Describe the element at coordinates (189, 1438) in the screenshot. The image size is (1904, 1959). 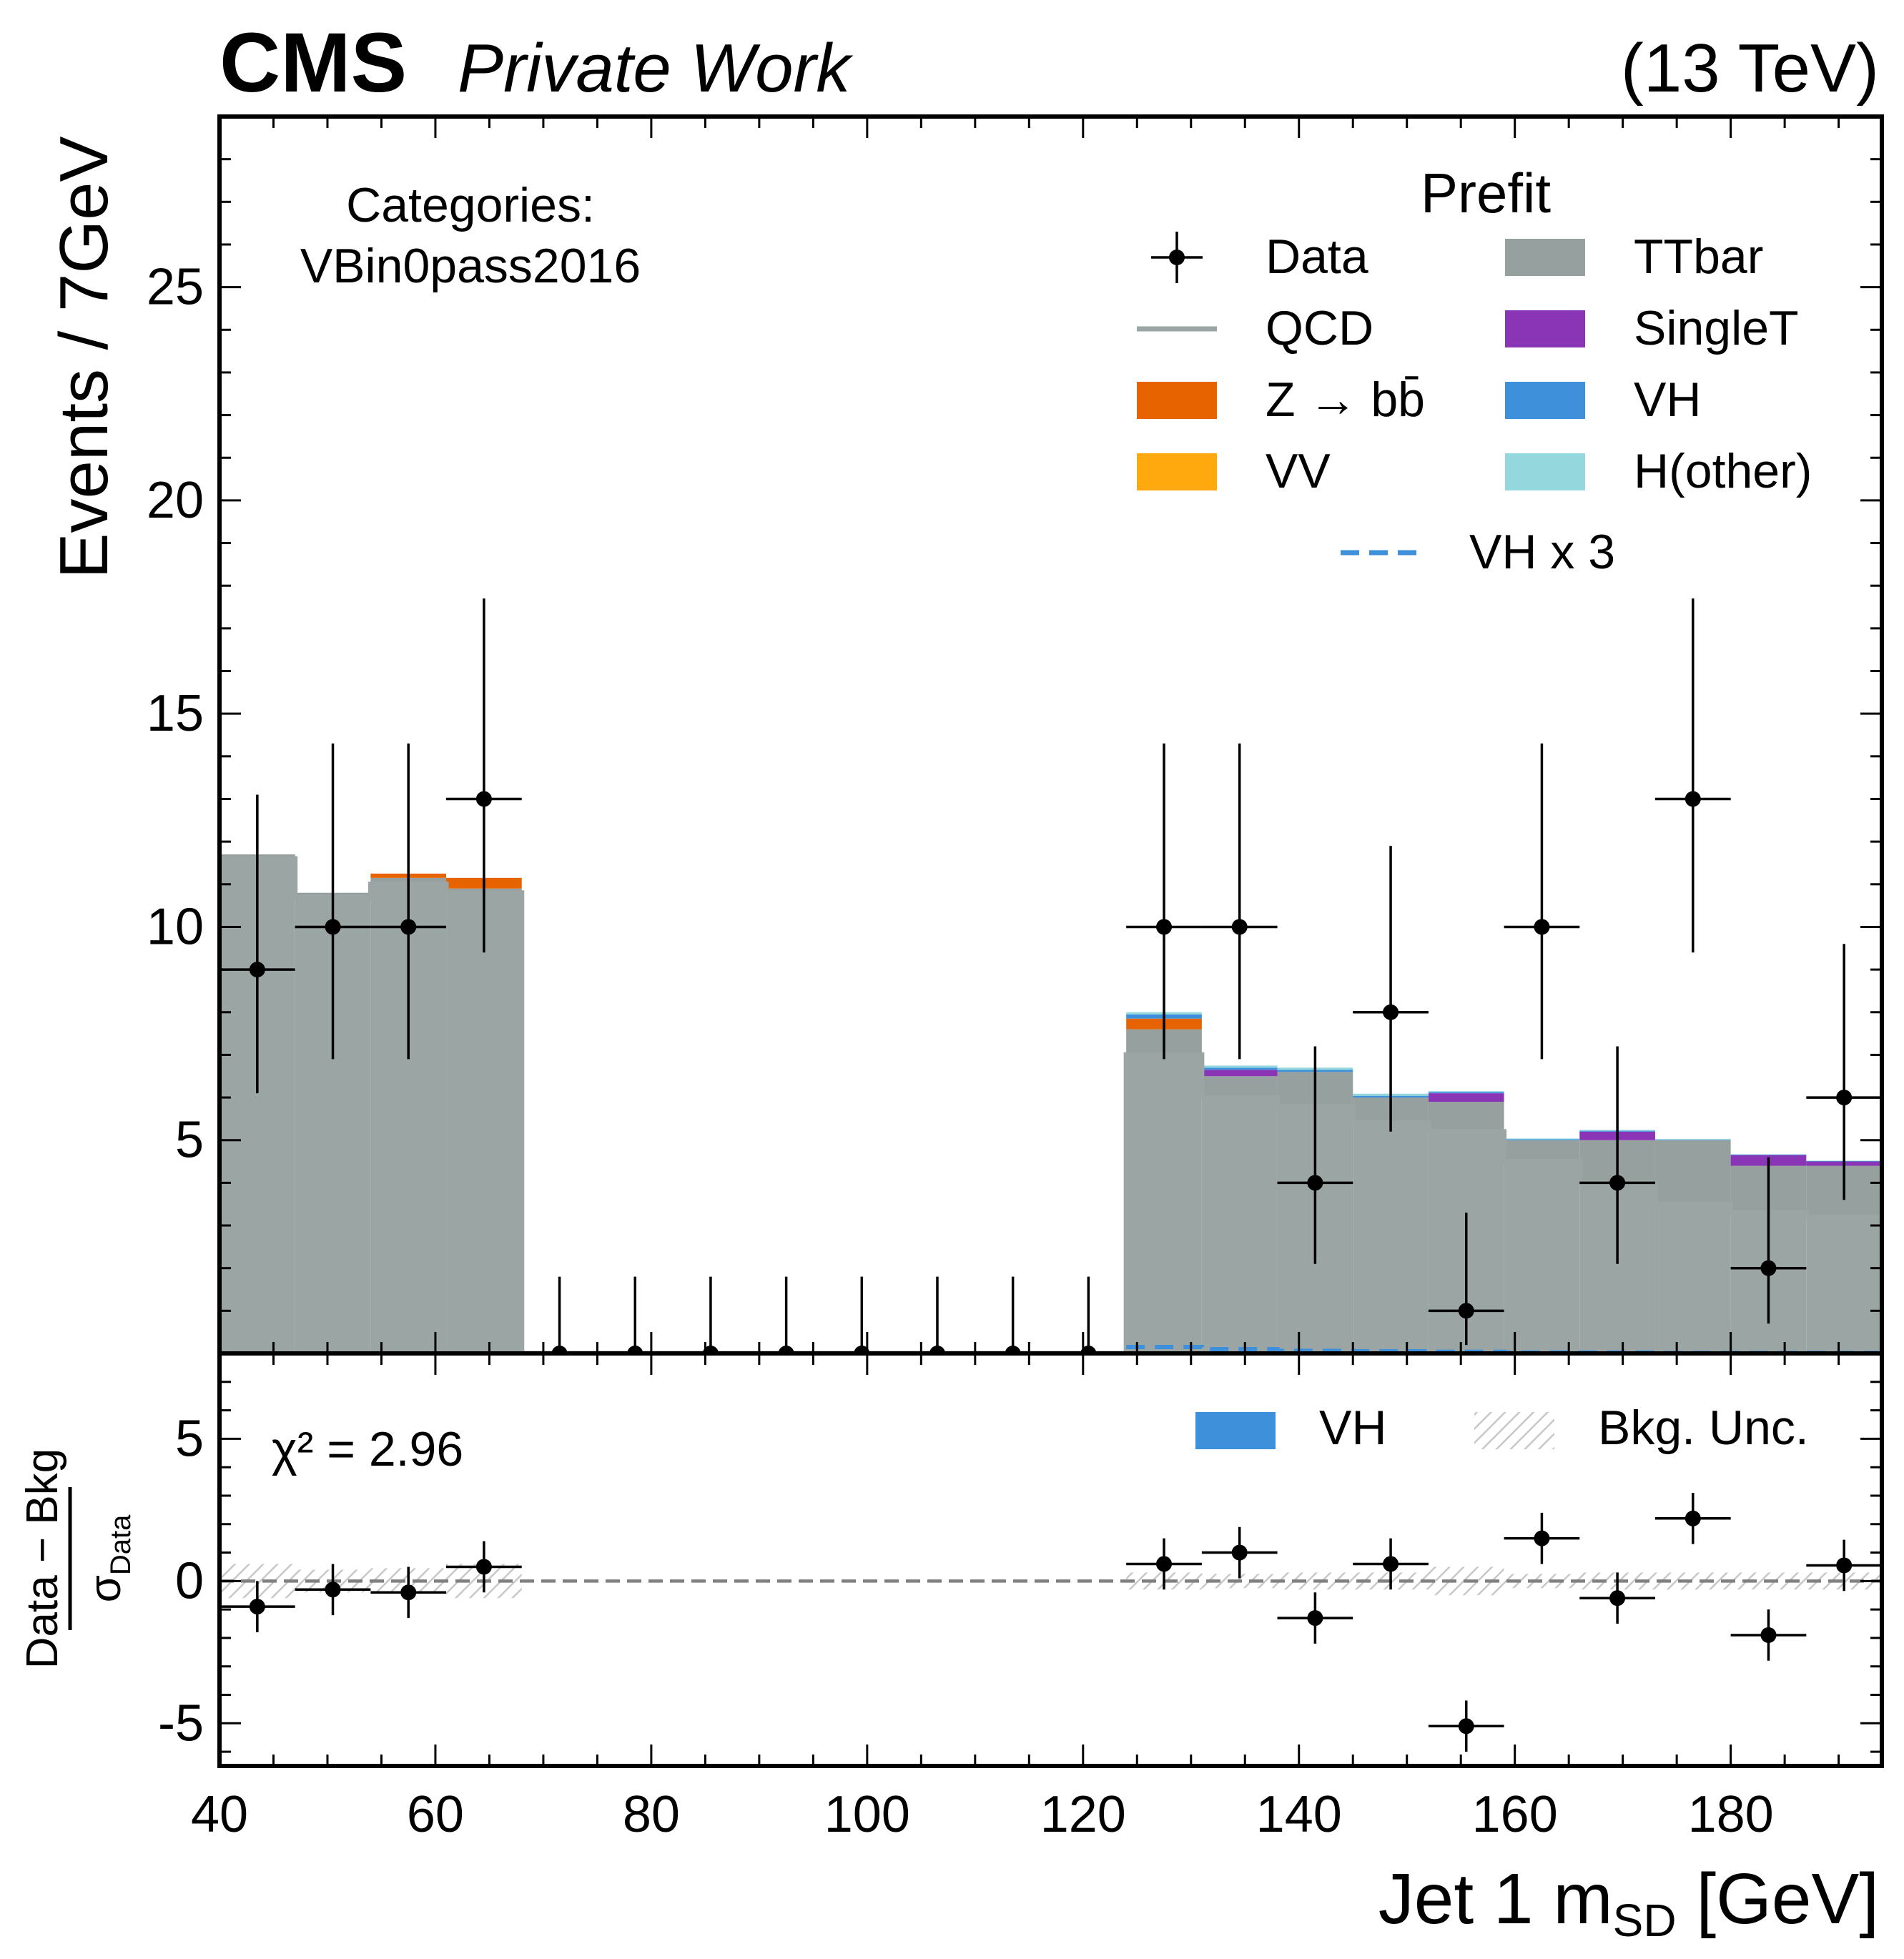
I see `ratio-y-tick-label: 5` at that location.